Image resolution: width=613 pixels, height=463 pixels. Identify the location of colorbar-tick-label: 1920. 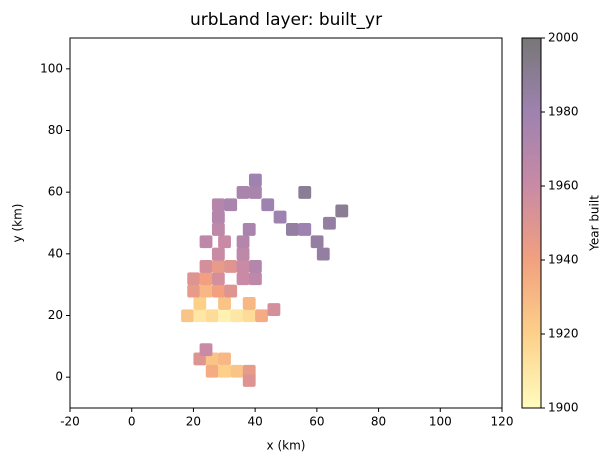
(563, 334).